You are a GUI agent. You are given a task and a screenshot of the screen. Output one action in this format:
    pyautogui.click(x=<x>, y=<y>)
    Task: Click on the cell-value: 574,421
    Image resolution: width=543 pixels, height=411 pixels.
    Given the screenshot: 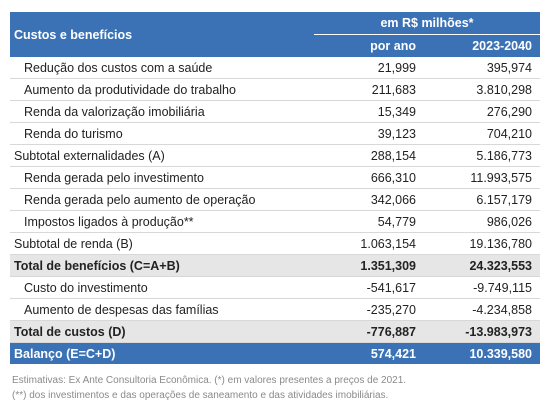 What is the action you would take?
    pyautogui.click(x=369, y=353)
    